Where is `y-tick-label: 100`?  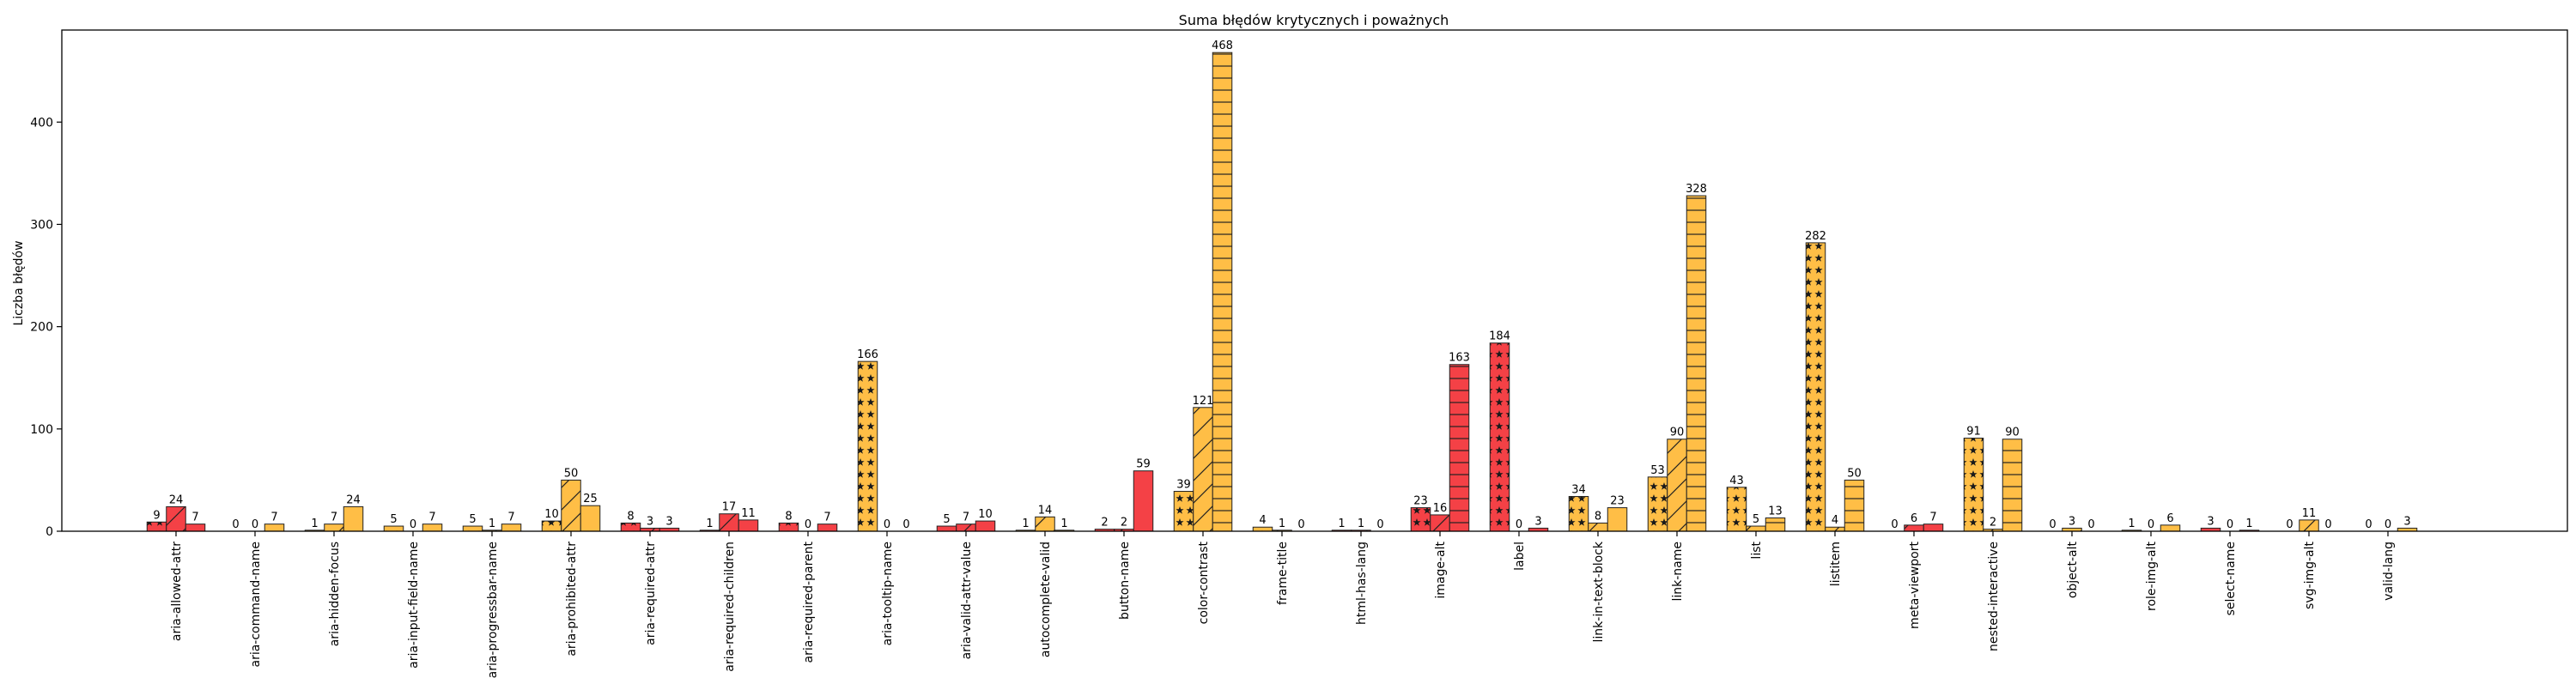 y-tick-label: 100 is located at coordinates (41, 430).